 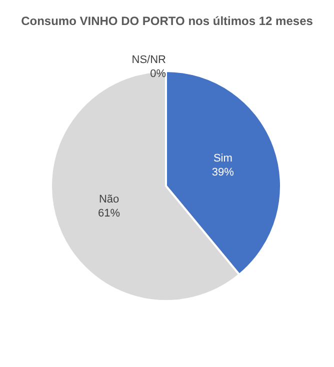 I want to click on slice-label: Sim, so click(x=222, y=158).